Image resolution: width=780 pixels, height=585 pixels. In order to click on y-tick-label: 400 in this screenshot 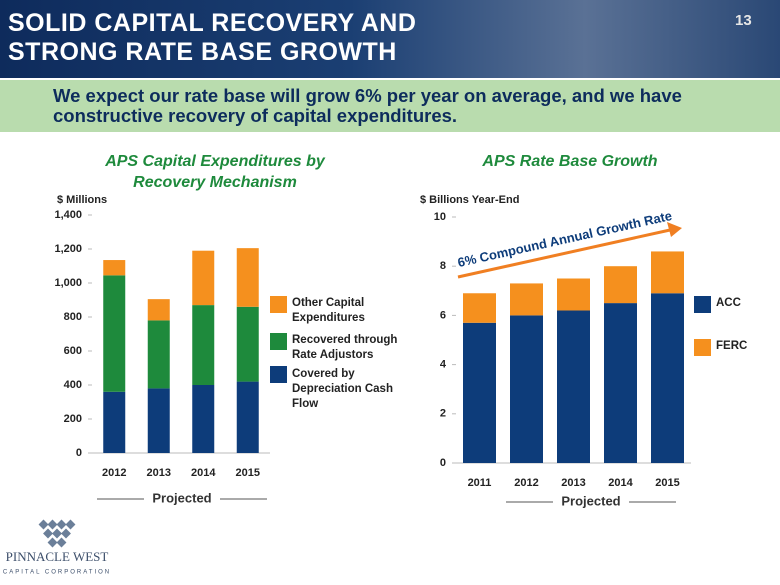, I will do `click(73, 385)`.